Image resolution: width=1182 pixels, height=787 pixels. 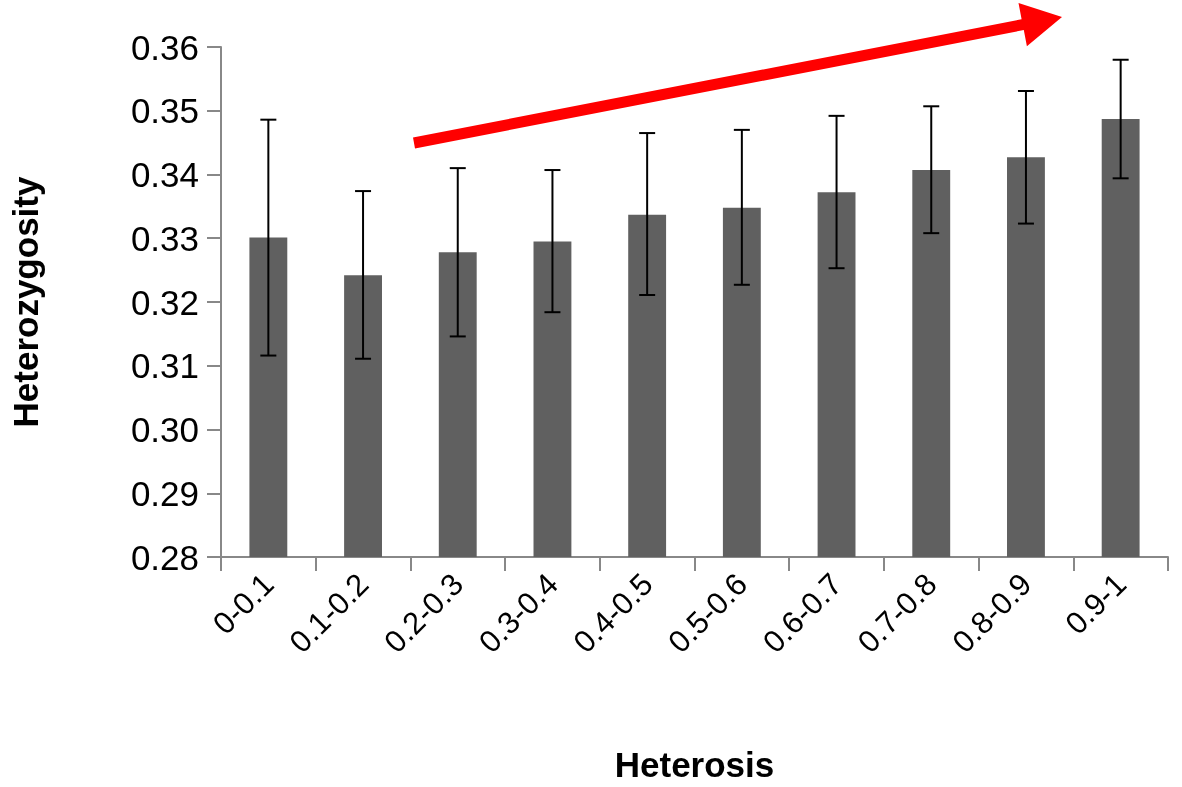 What do you see at coordinates (164, 302) in the screenshot?
I see `y-tick-label: 0.32` at bounding box center [164, 302].